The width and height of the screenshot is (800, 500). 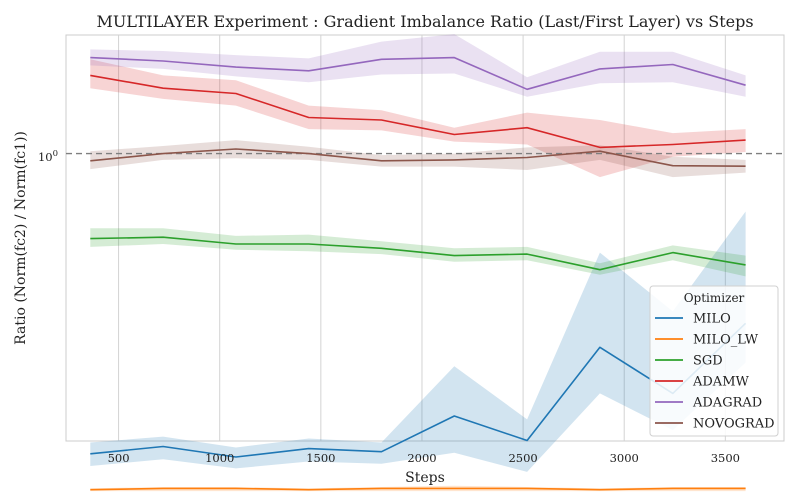 What do you see at coordinates (721, 382) in the screenshot?
I see `legend-label: ADAMW` at bounding box center [721, 382].